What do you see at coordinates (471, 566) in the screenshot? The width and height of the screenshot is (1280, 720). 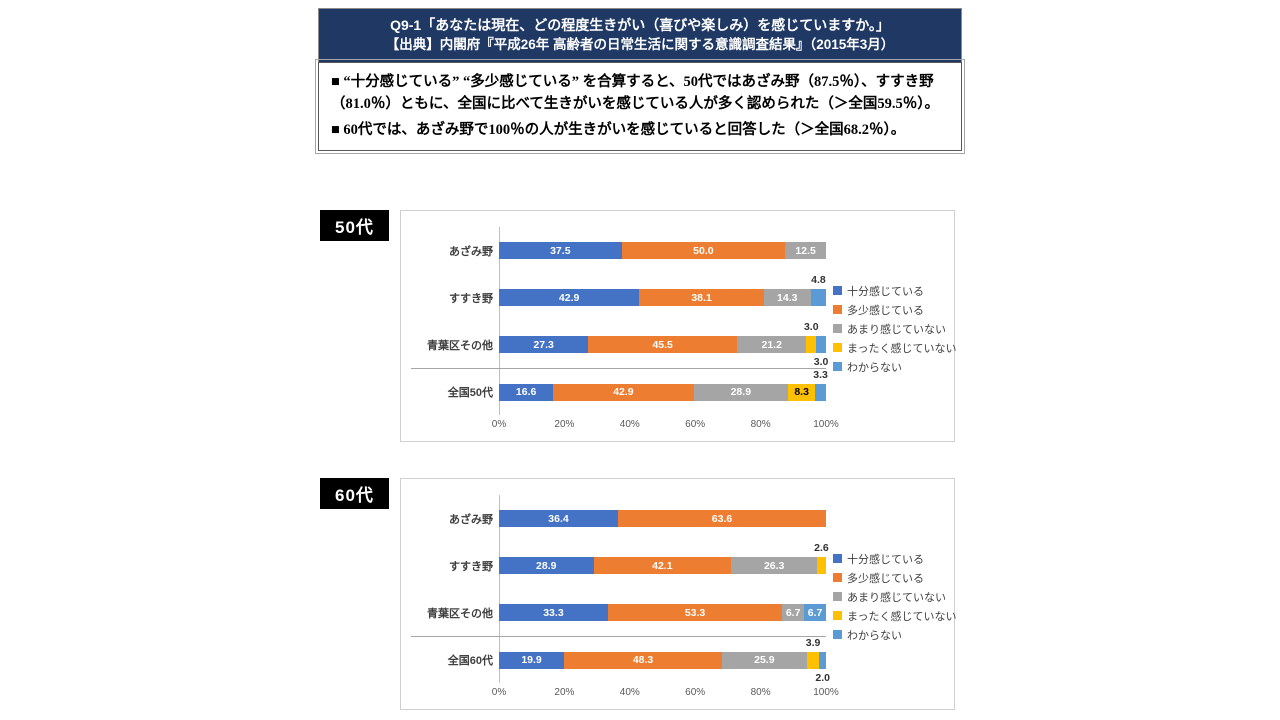 I see `category-label: すすき野` at bounding box center [471, 566].